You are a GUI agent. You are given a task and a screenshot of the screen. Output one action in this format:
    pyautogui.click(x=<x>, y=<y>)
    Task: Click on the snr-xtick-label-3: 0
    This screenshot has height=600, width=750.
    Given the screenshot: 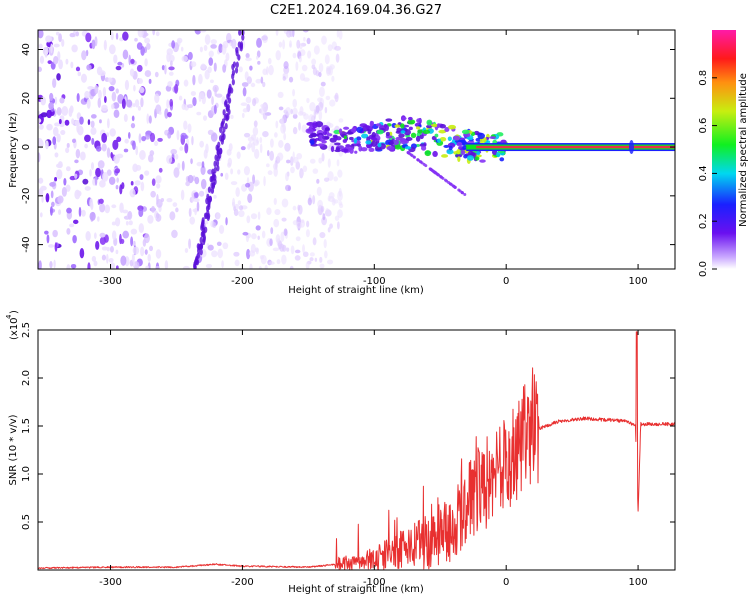 What is the action you would take?
    pyautogui.click(x=506, y=582)
    